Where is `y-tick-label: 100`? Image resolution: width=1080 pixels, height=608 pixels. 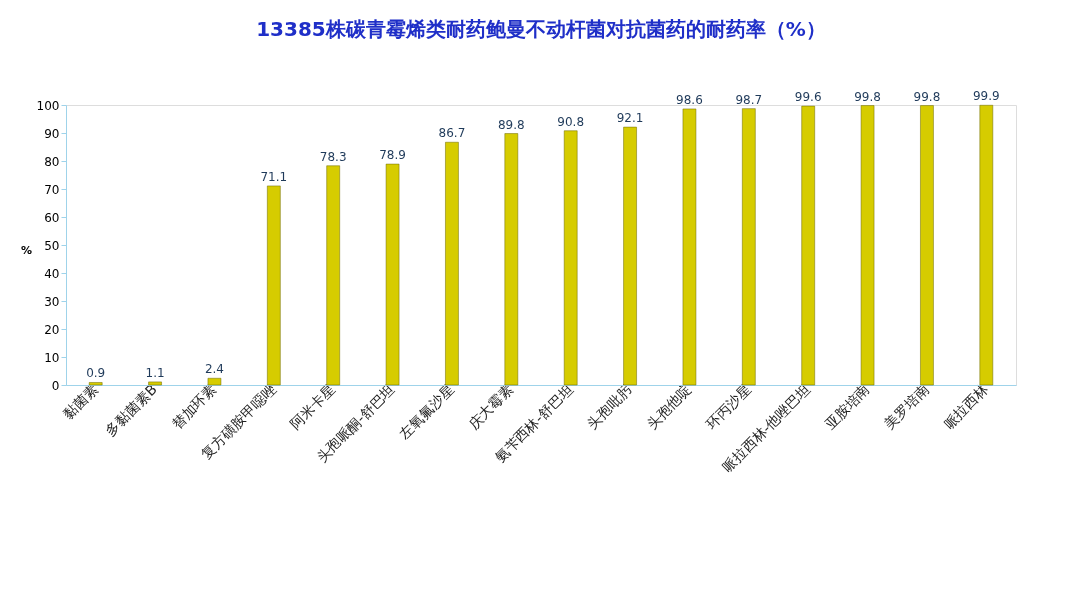
y-tick-label: 100 is located at coordinates (48, 105).